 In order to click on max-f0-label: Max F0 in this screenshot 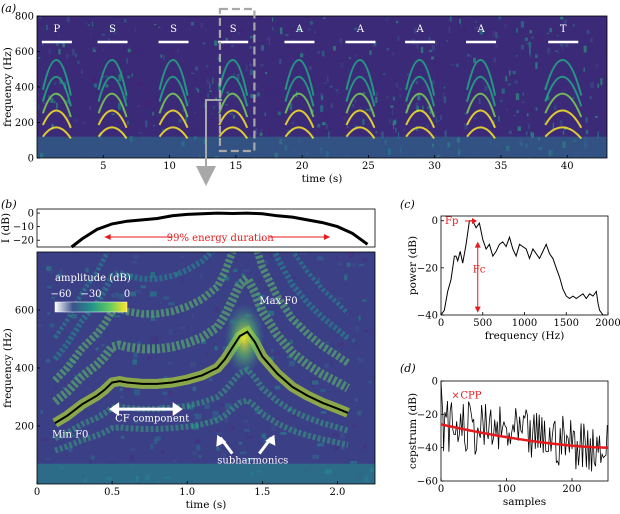, I will do `click(278, 301)`.